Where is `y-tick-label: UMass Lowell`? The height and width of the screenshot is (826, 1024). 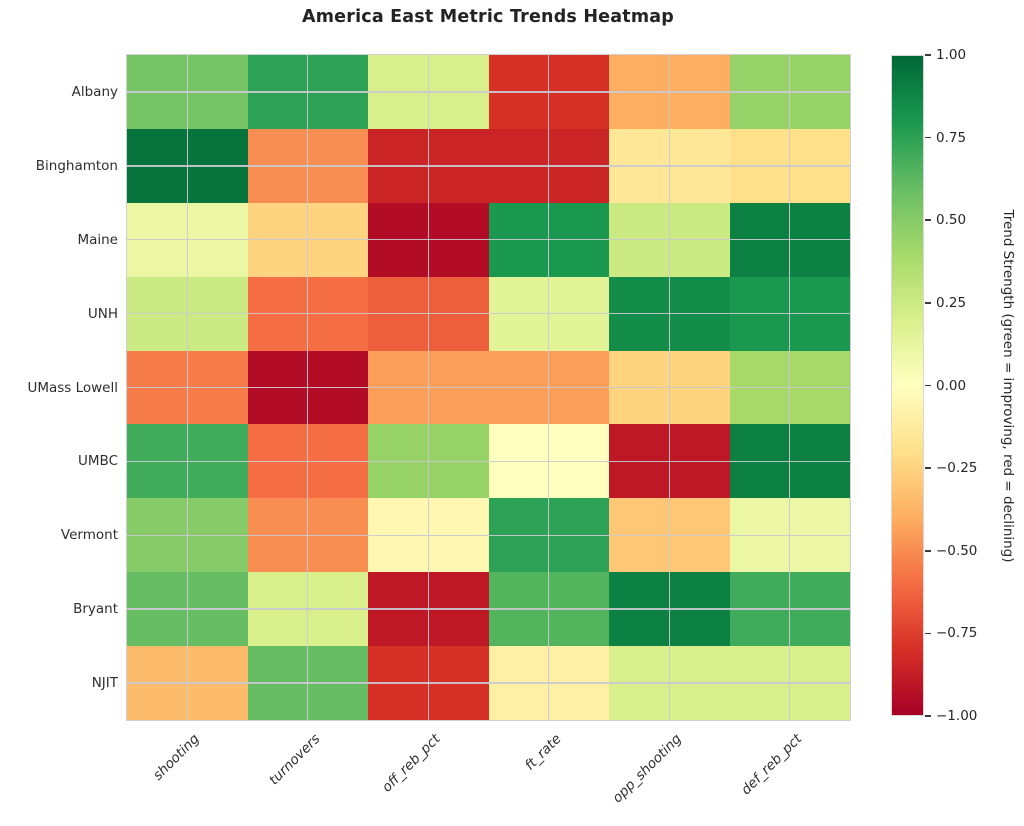
y-tick-label: UMass Lowell is located at coordinates (72, 387).